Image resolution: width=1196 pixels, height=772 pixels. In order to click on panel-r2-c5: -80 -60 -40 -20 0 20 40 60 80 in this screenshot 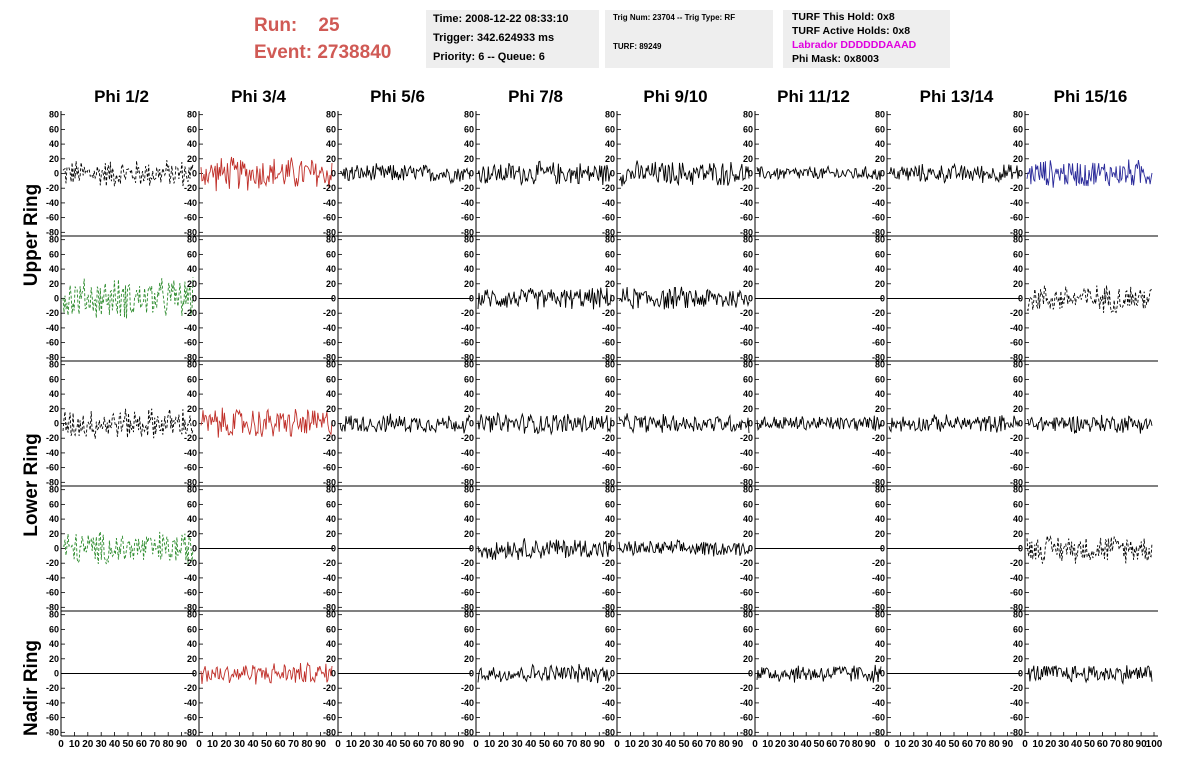, I will do `click(813, 423)`.